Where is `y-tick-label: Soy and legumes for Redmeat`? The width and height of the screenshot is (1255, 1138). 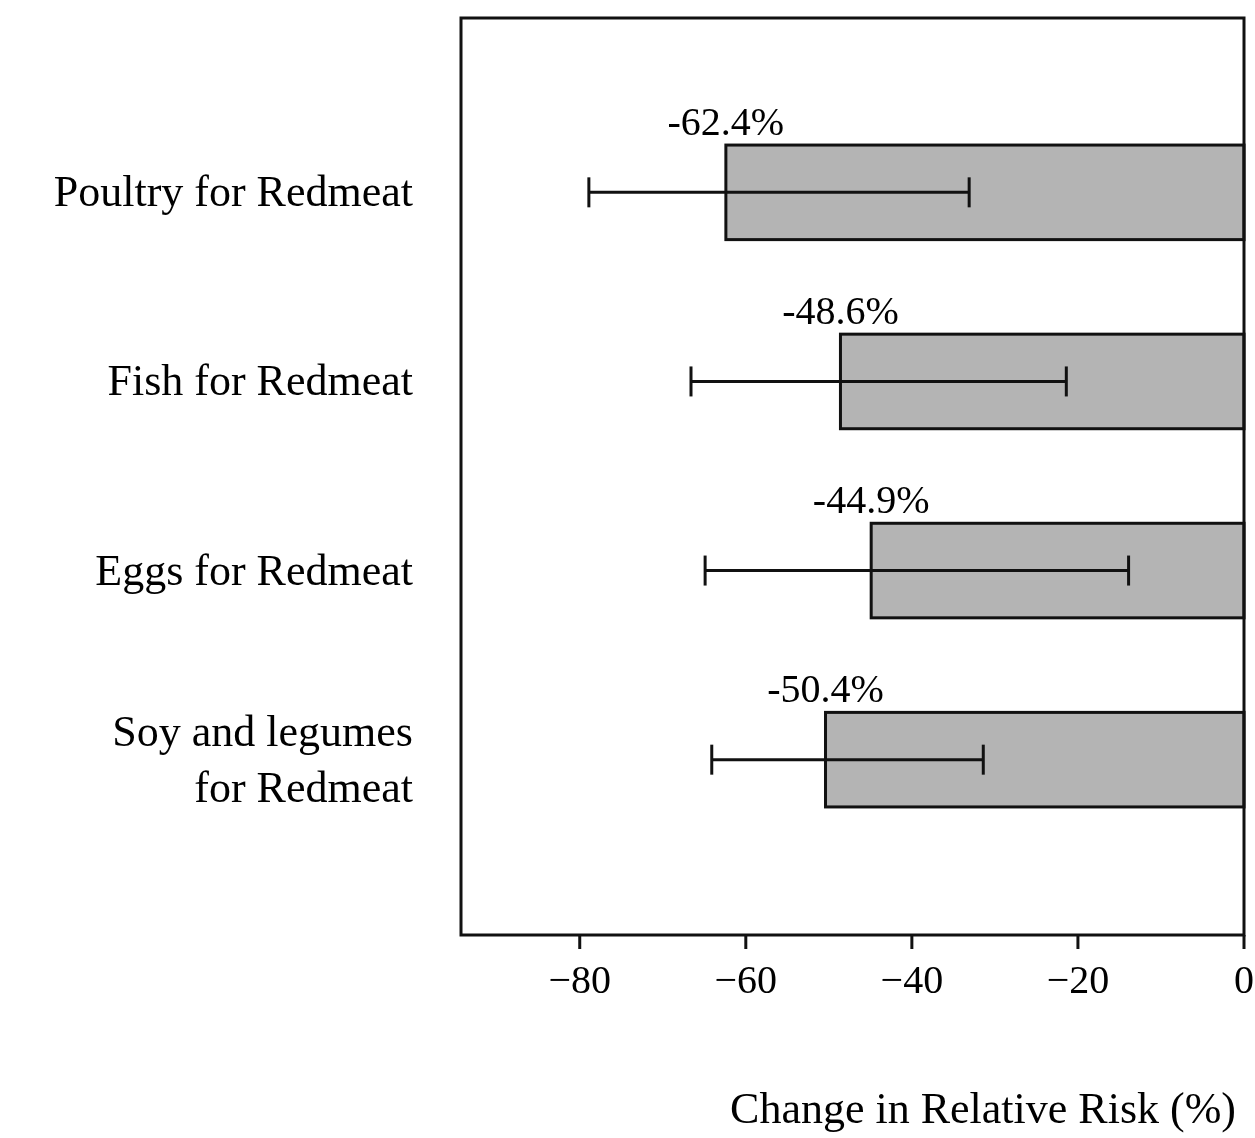
y-tick-label: Soy and legumes for Redmeat is located at coordinates (262, 759).